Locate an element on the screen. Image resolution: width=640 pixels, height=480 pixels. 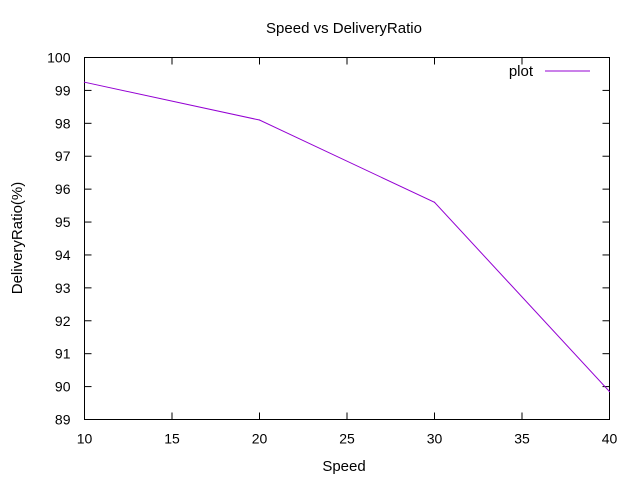
x-axis-title: Speed is located at coordinates (343, 466).